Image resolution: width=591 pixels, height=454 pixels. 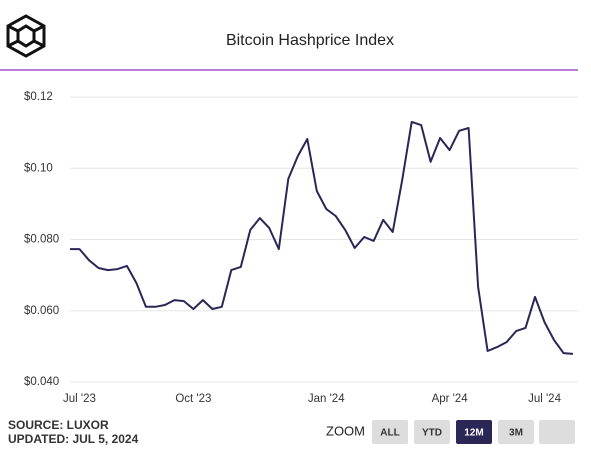 I want to click on zoom-label: ZOOM, so click(x=345, y=430).